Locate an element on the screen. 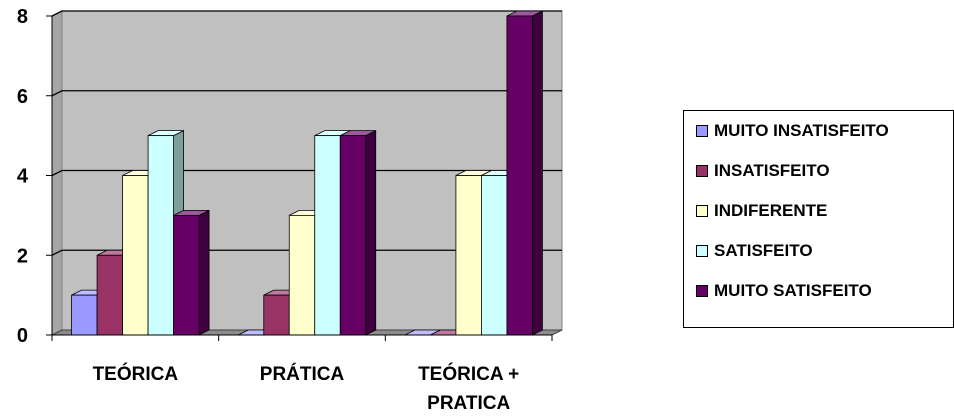 The height and width of the screenshot is (419, 954). y-tick-label: 0 is located at coordinates (22, 336).